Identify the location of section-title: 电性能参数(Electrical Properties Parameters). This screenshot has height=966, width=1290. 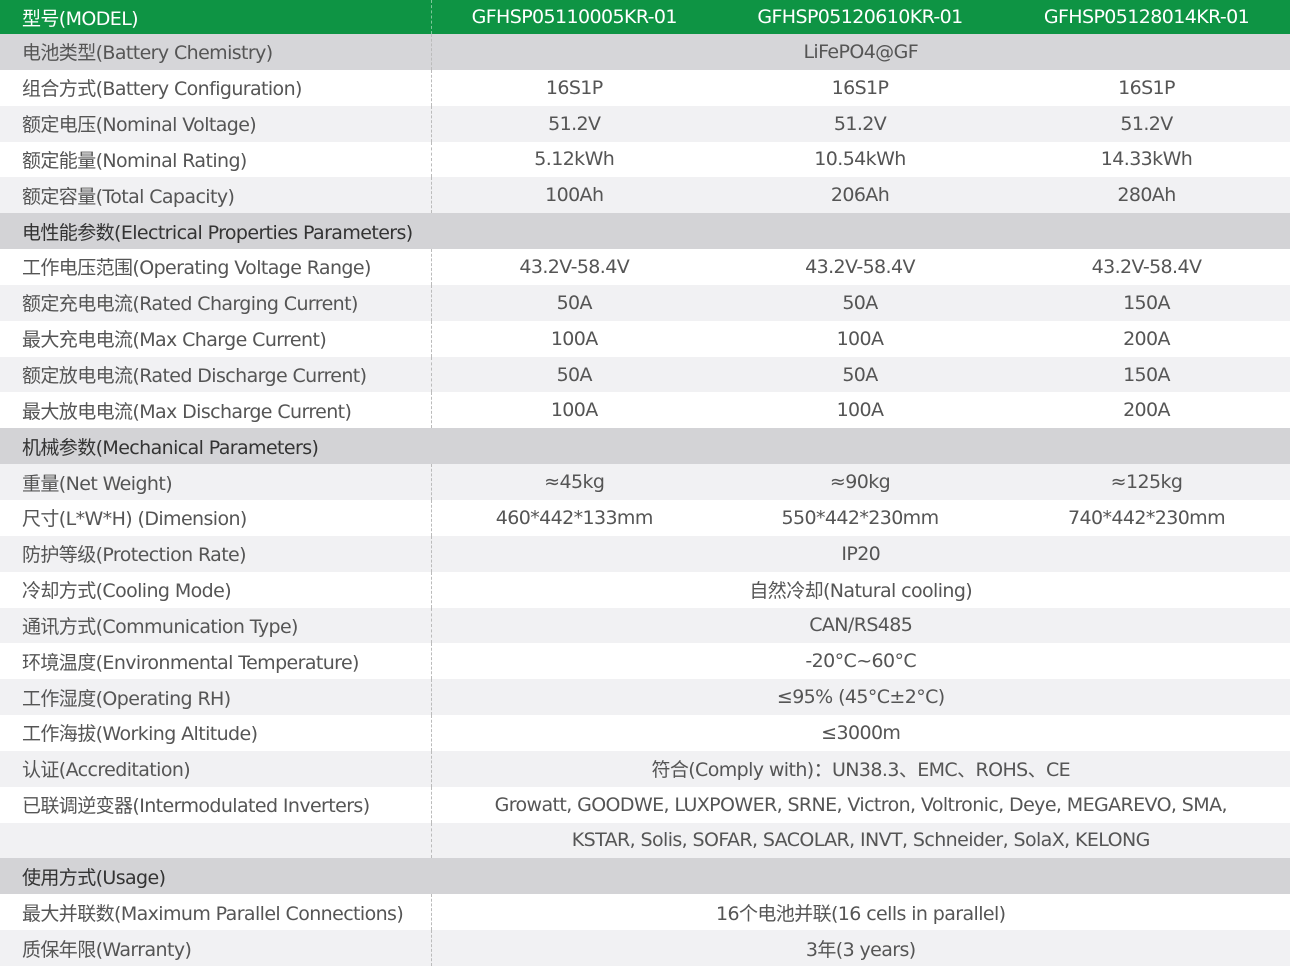
(645, 231).